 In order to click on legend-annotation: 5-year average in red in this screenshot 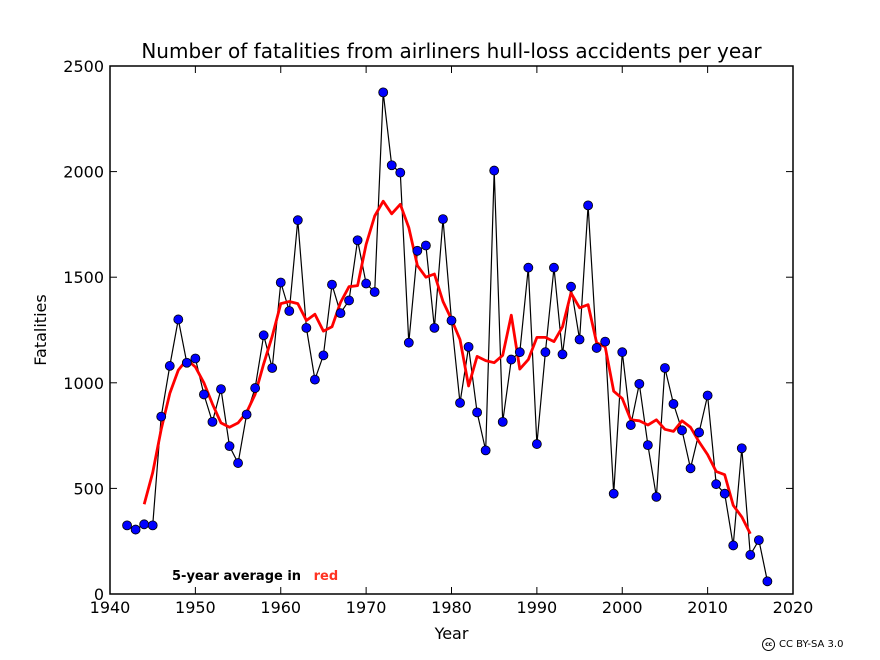, I will do `click(255, 576)`.